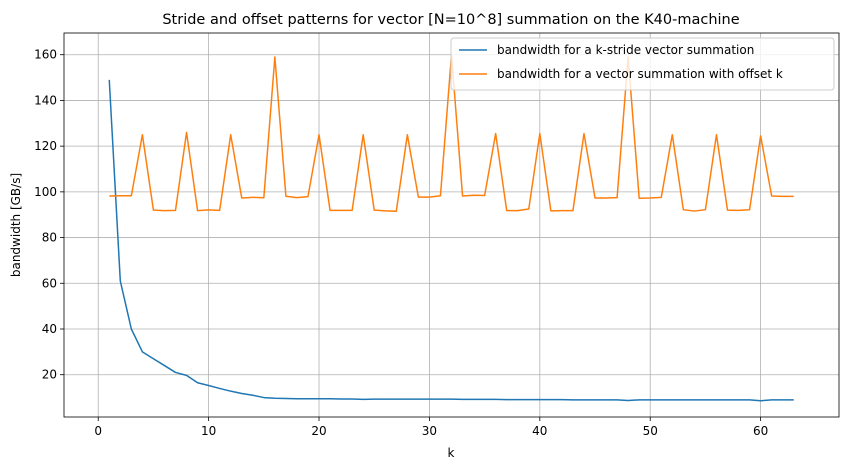 This screenshot has height=470, width=850. Describe the element at coordinates (49, 238) in the screenshot. I see `y-tick-label: 80` at that location.